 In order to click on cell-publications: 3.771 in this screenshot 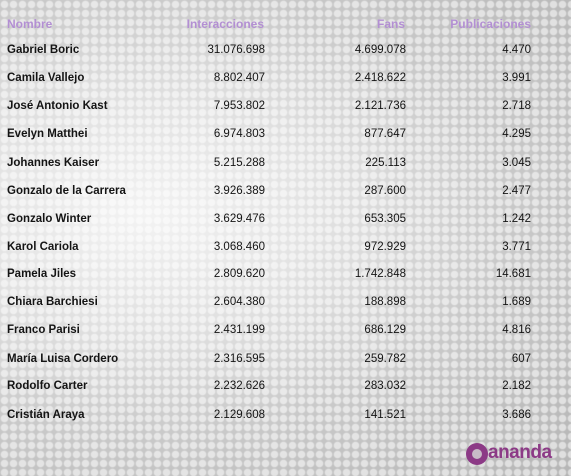, I will do `click(516, 247)`.